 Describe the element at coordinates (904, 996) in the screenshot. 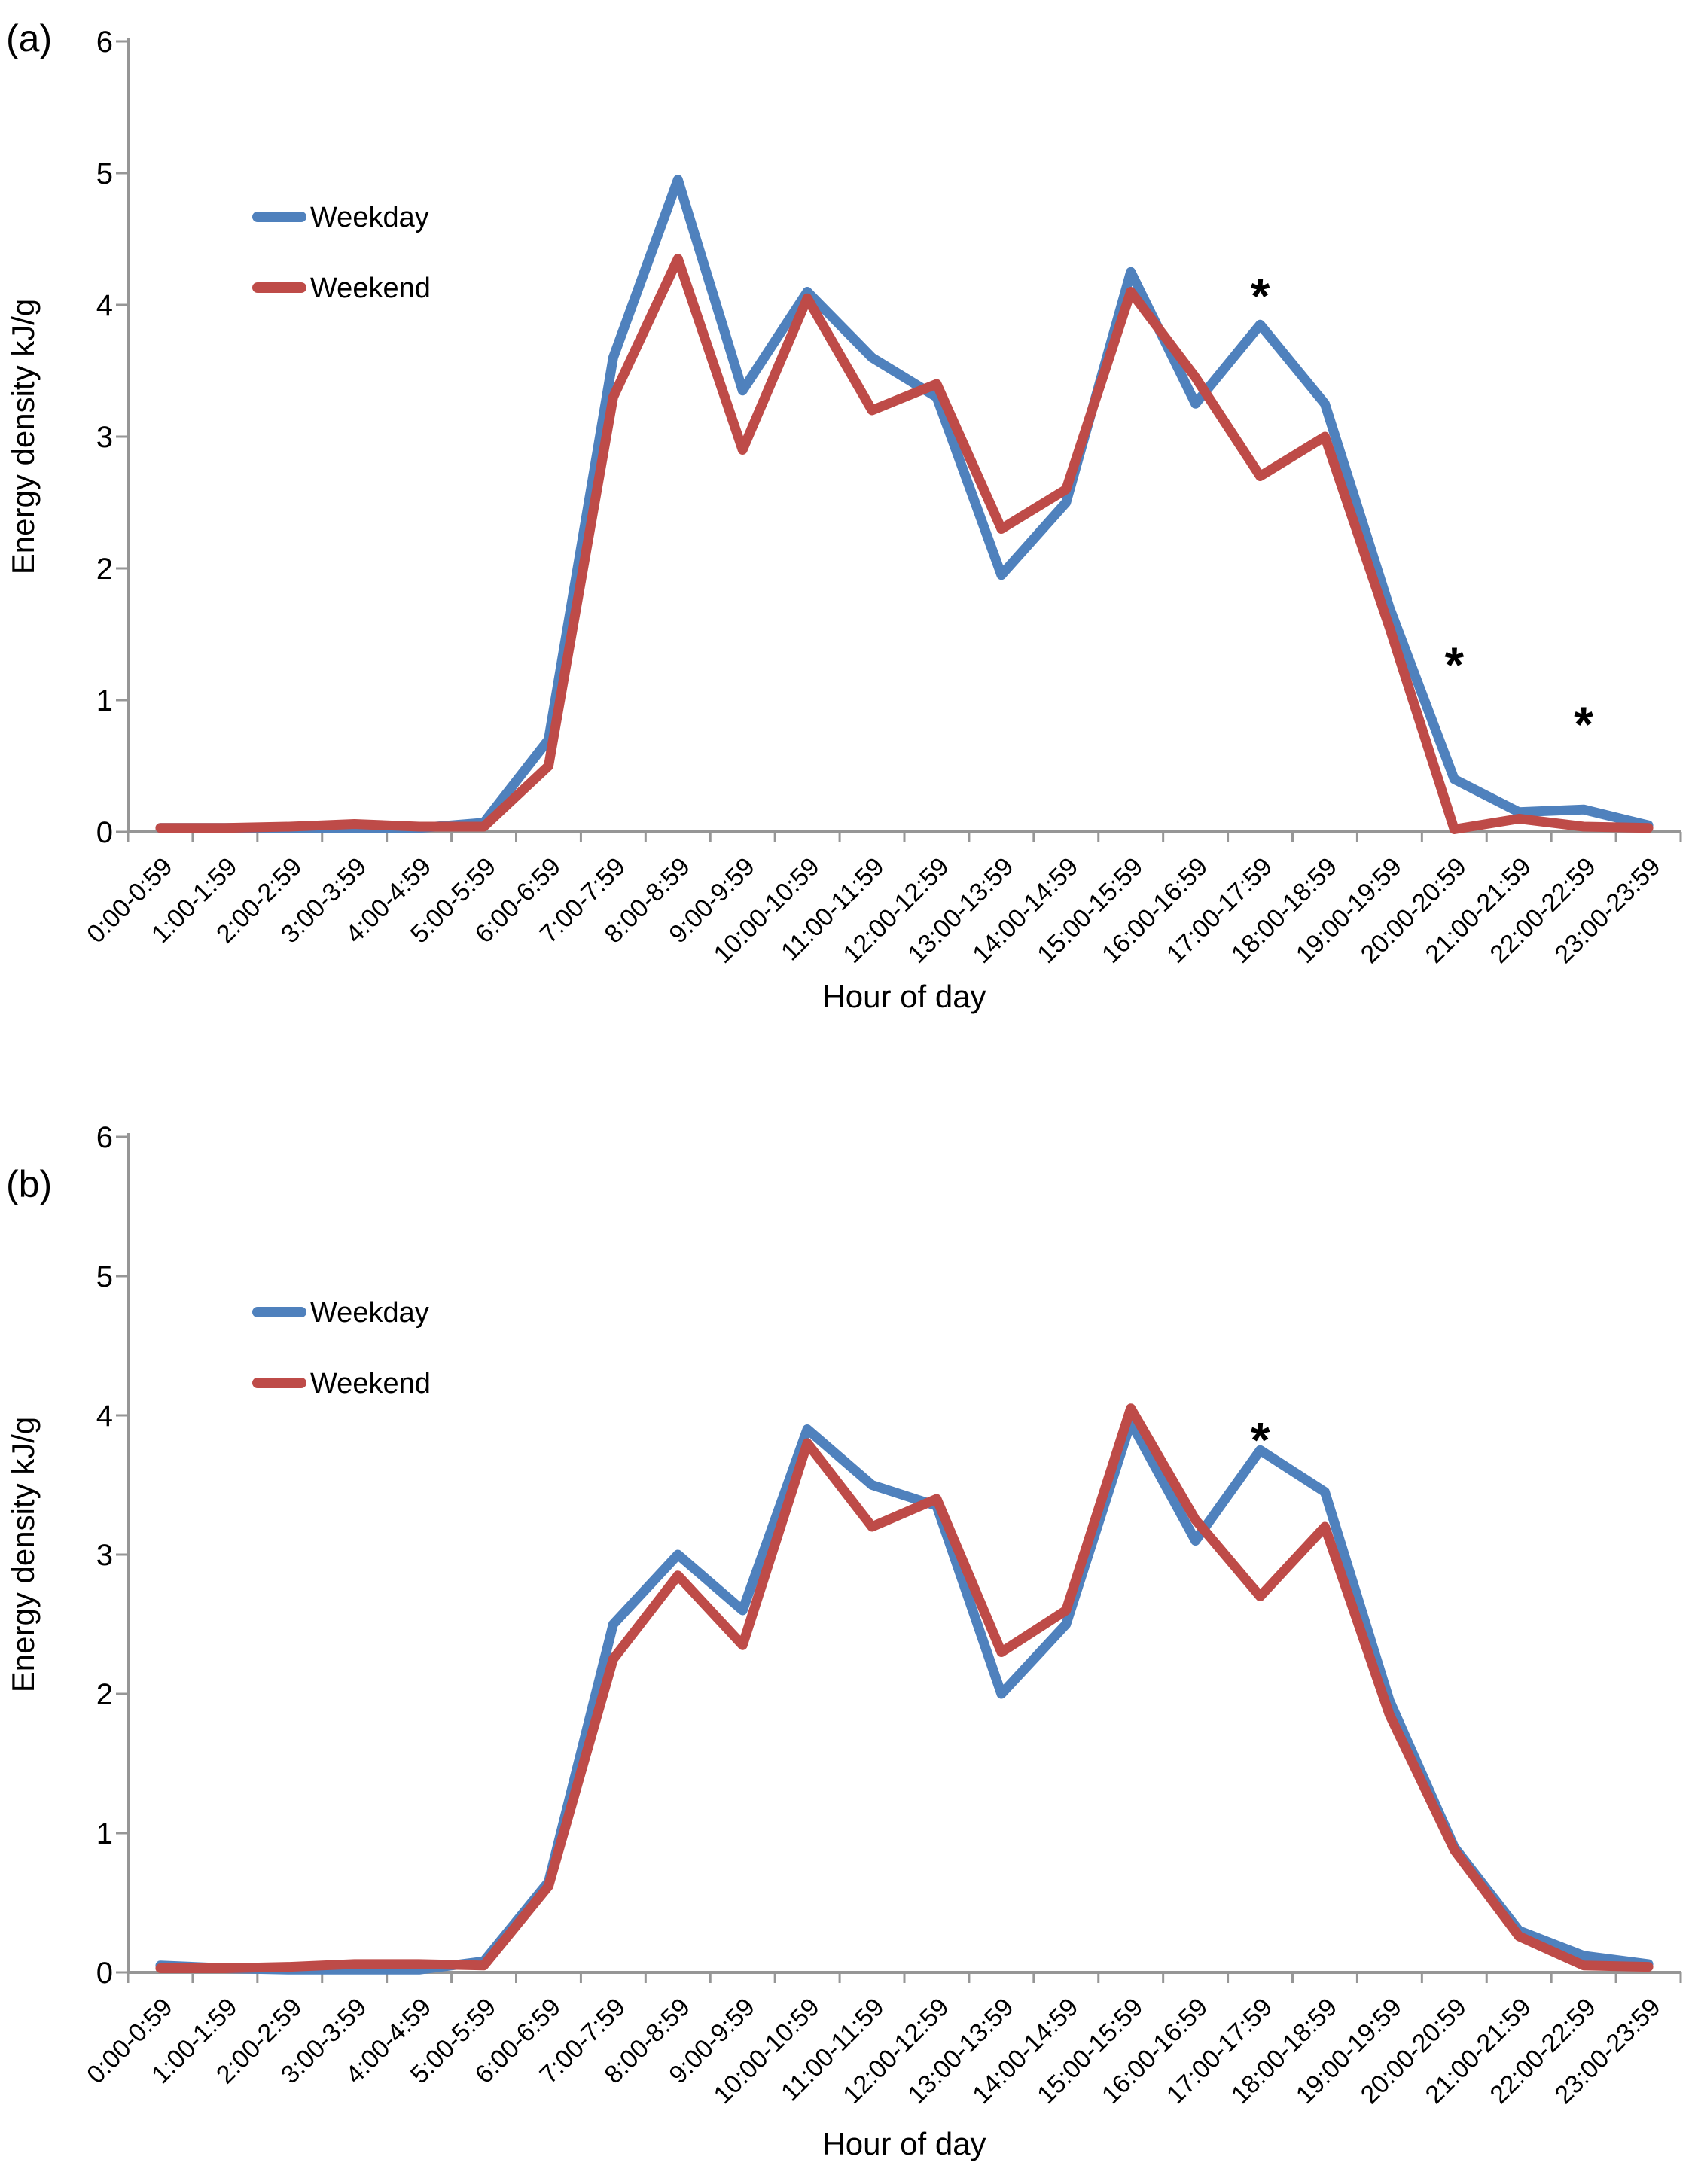

I see `panel-a-x-axis-title: Hour of day` at that location.